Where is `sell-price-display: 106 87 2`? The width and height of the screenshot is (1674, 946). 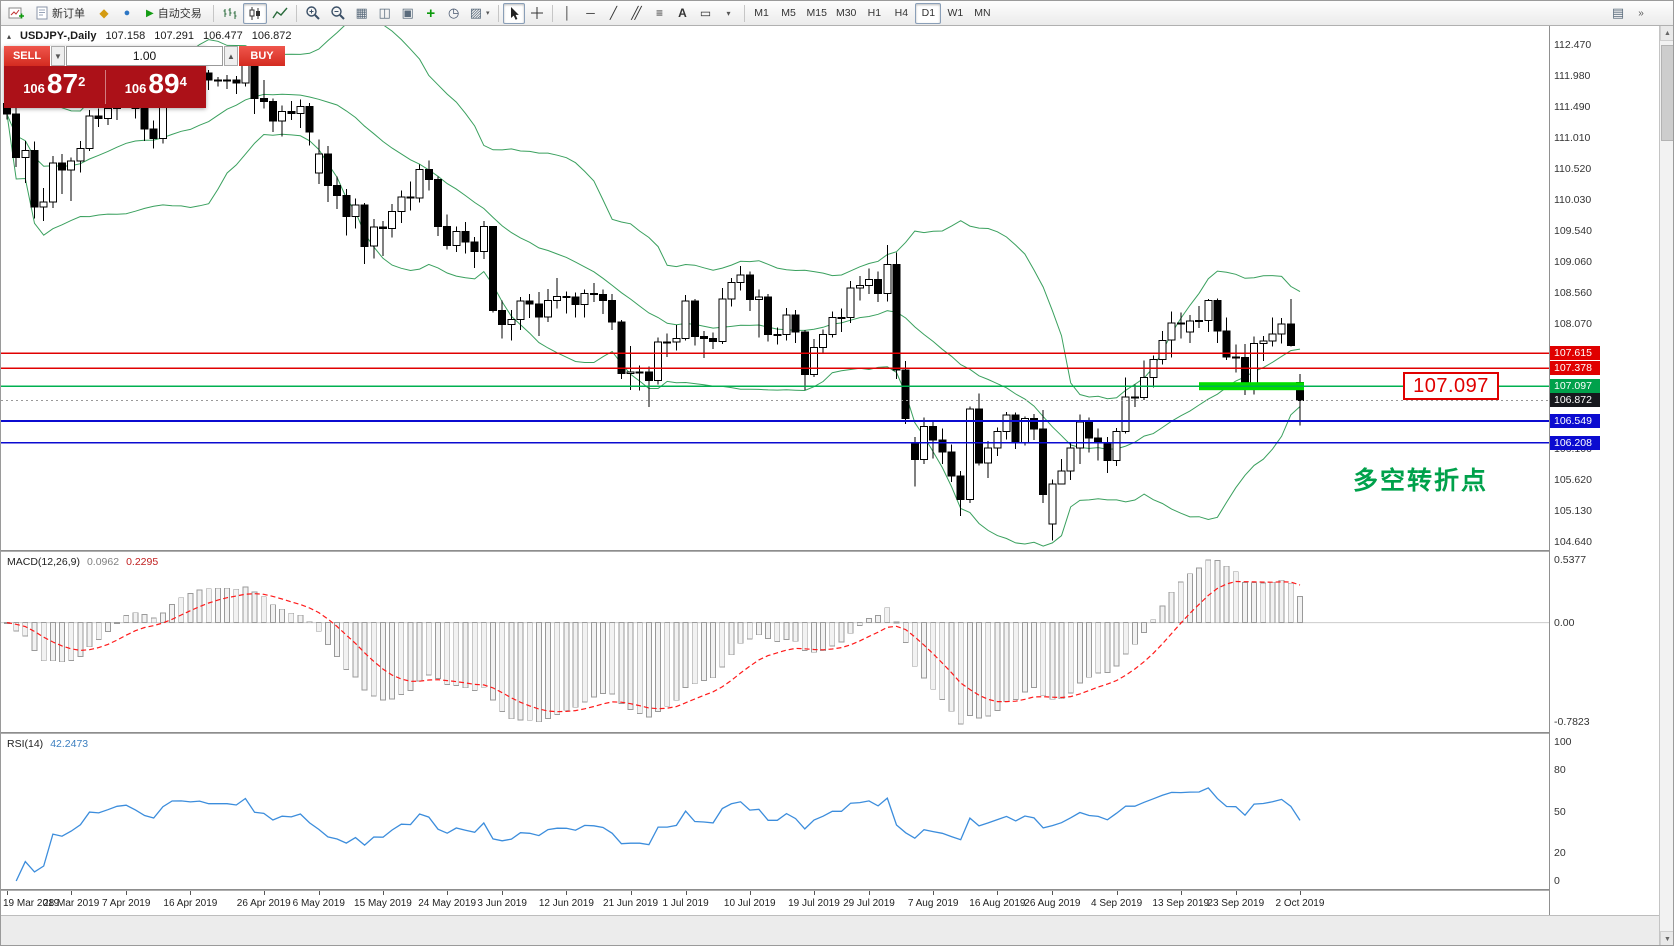 sell-price-display: 106 87 2 is located at coordinates (54, 86).